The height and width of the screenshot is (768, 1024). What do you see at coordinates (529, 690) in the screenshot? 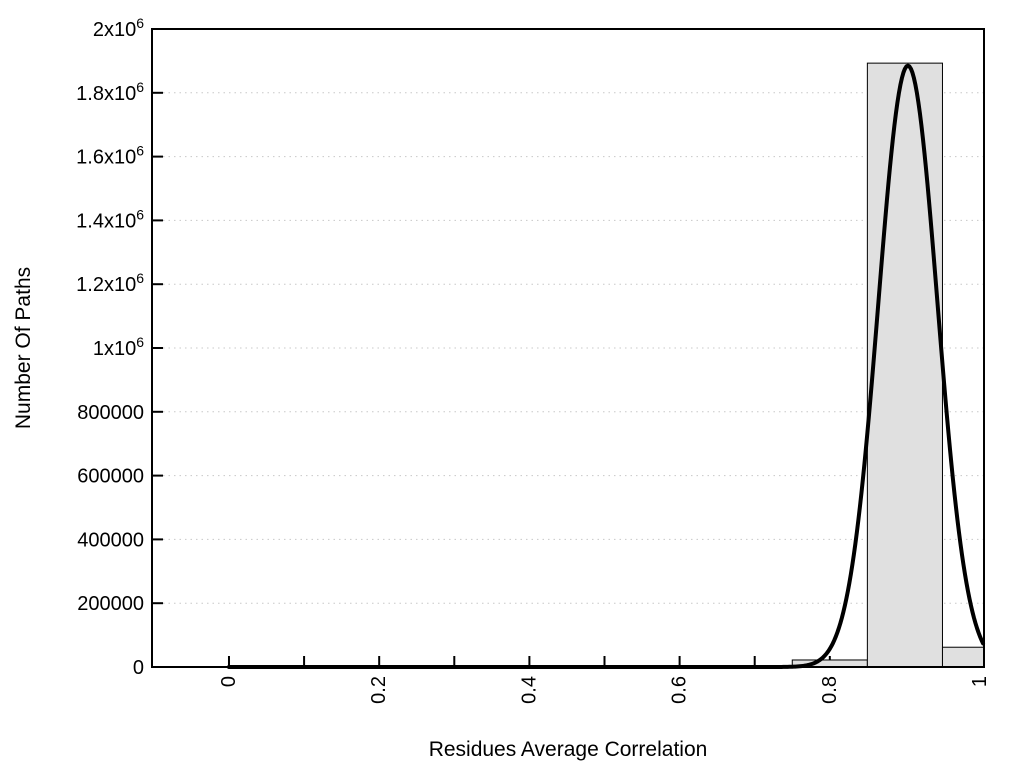
I see `x-tick-label: 0.4` at bounding box center [529, 690].